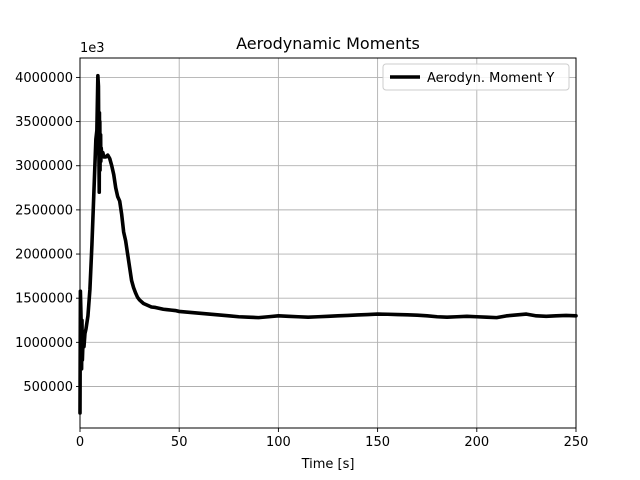 Image resolution: width=640 pixels, height=480 pixels. What do you see at coordinates (328, 43) in the screenshot?
I see `chart-title: Aerodynamic Moments` at bounding box center [328, 43].